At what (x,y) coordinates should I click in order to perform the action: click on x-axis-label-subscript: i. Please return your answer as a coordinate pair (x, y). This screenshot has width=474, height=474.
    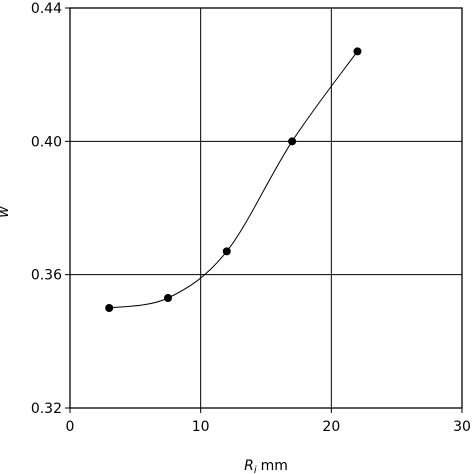
    Looking at the image, I should click on (255, 469).